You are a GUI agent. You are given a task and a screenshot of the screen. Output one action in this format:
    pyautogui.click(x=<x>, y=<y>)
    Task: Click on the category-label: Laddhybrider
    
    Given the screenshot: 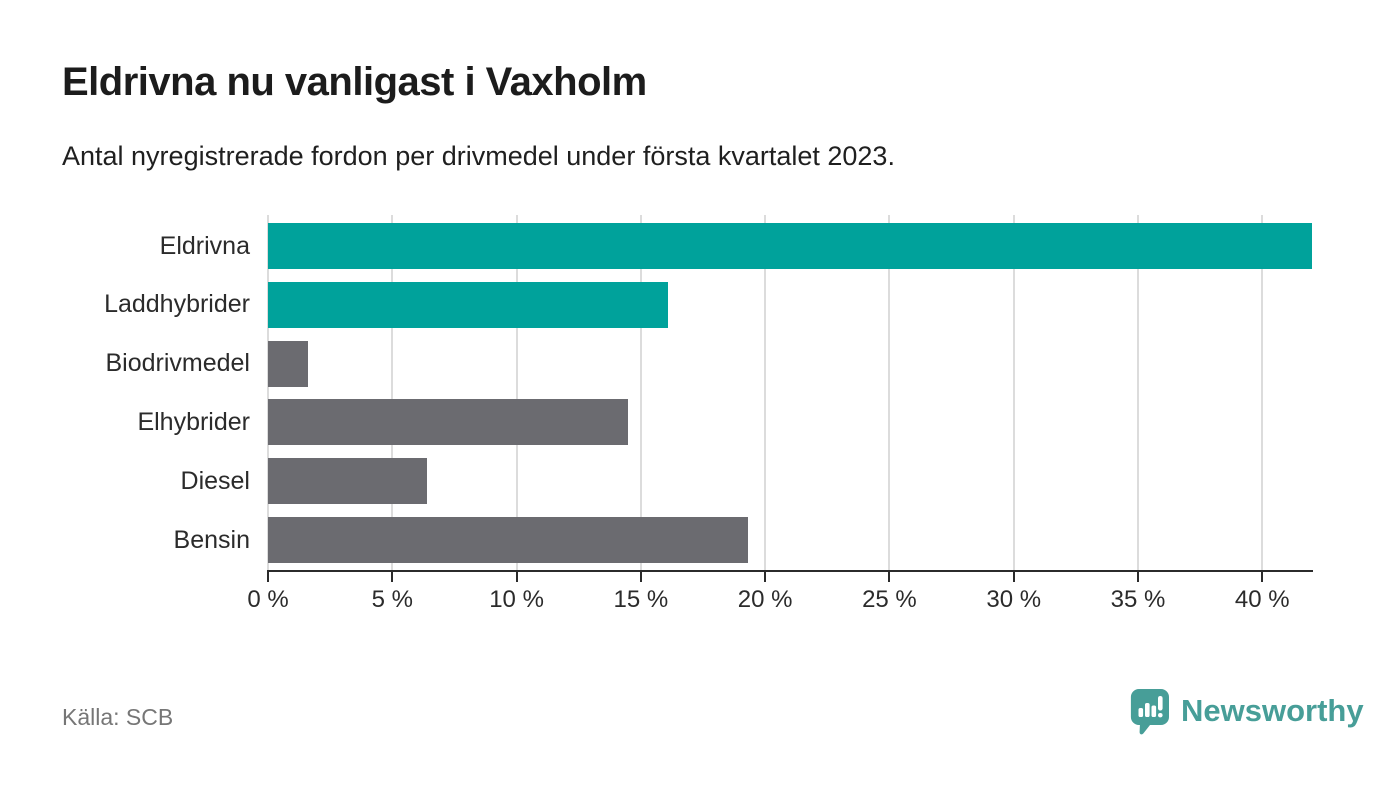 What is the action you would take?
    pyautogui.click(x=177, y=304)
    